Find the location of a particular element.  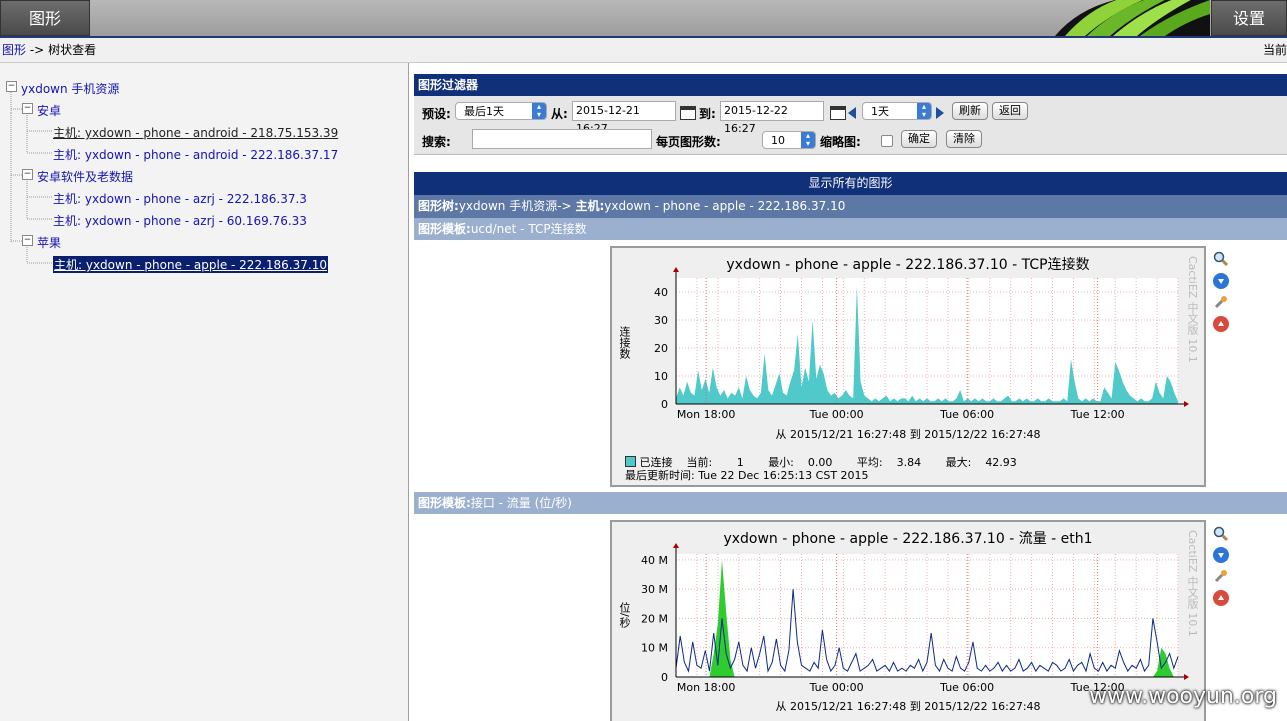

y-tick-label: 40 M is located at coordinates (654, 560).